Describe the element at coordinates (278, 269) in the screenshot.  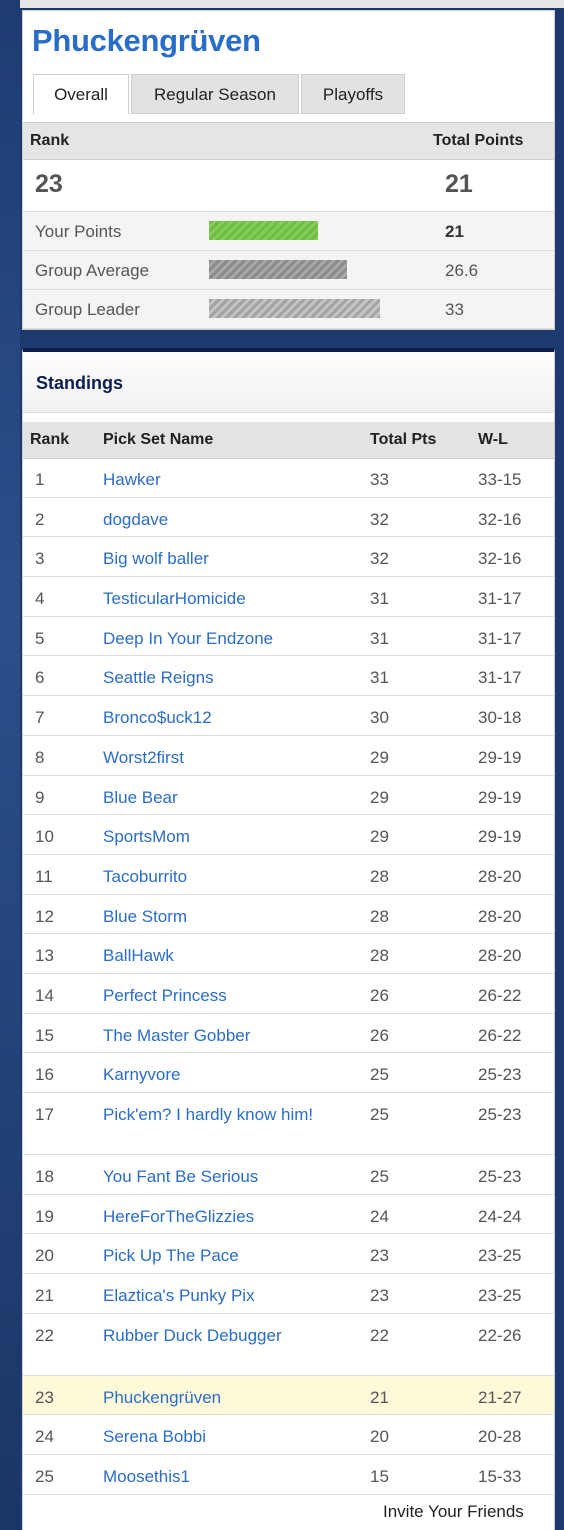
I see `group-average-bar` at that location.